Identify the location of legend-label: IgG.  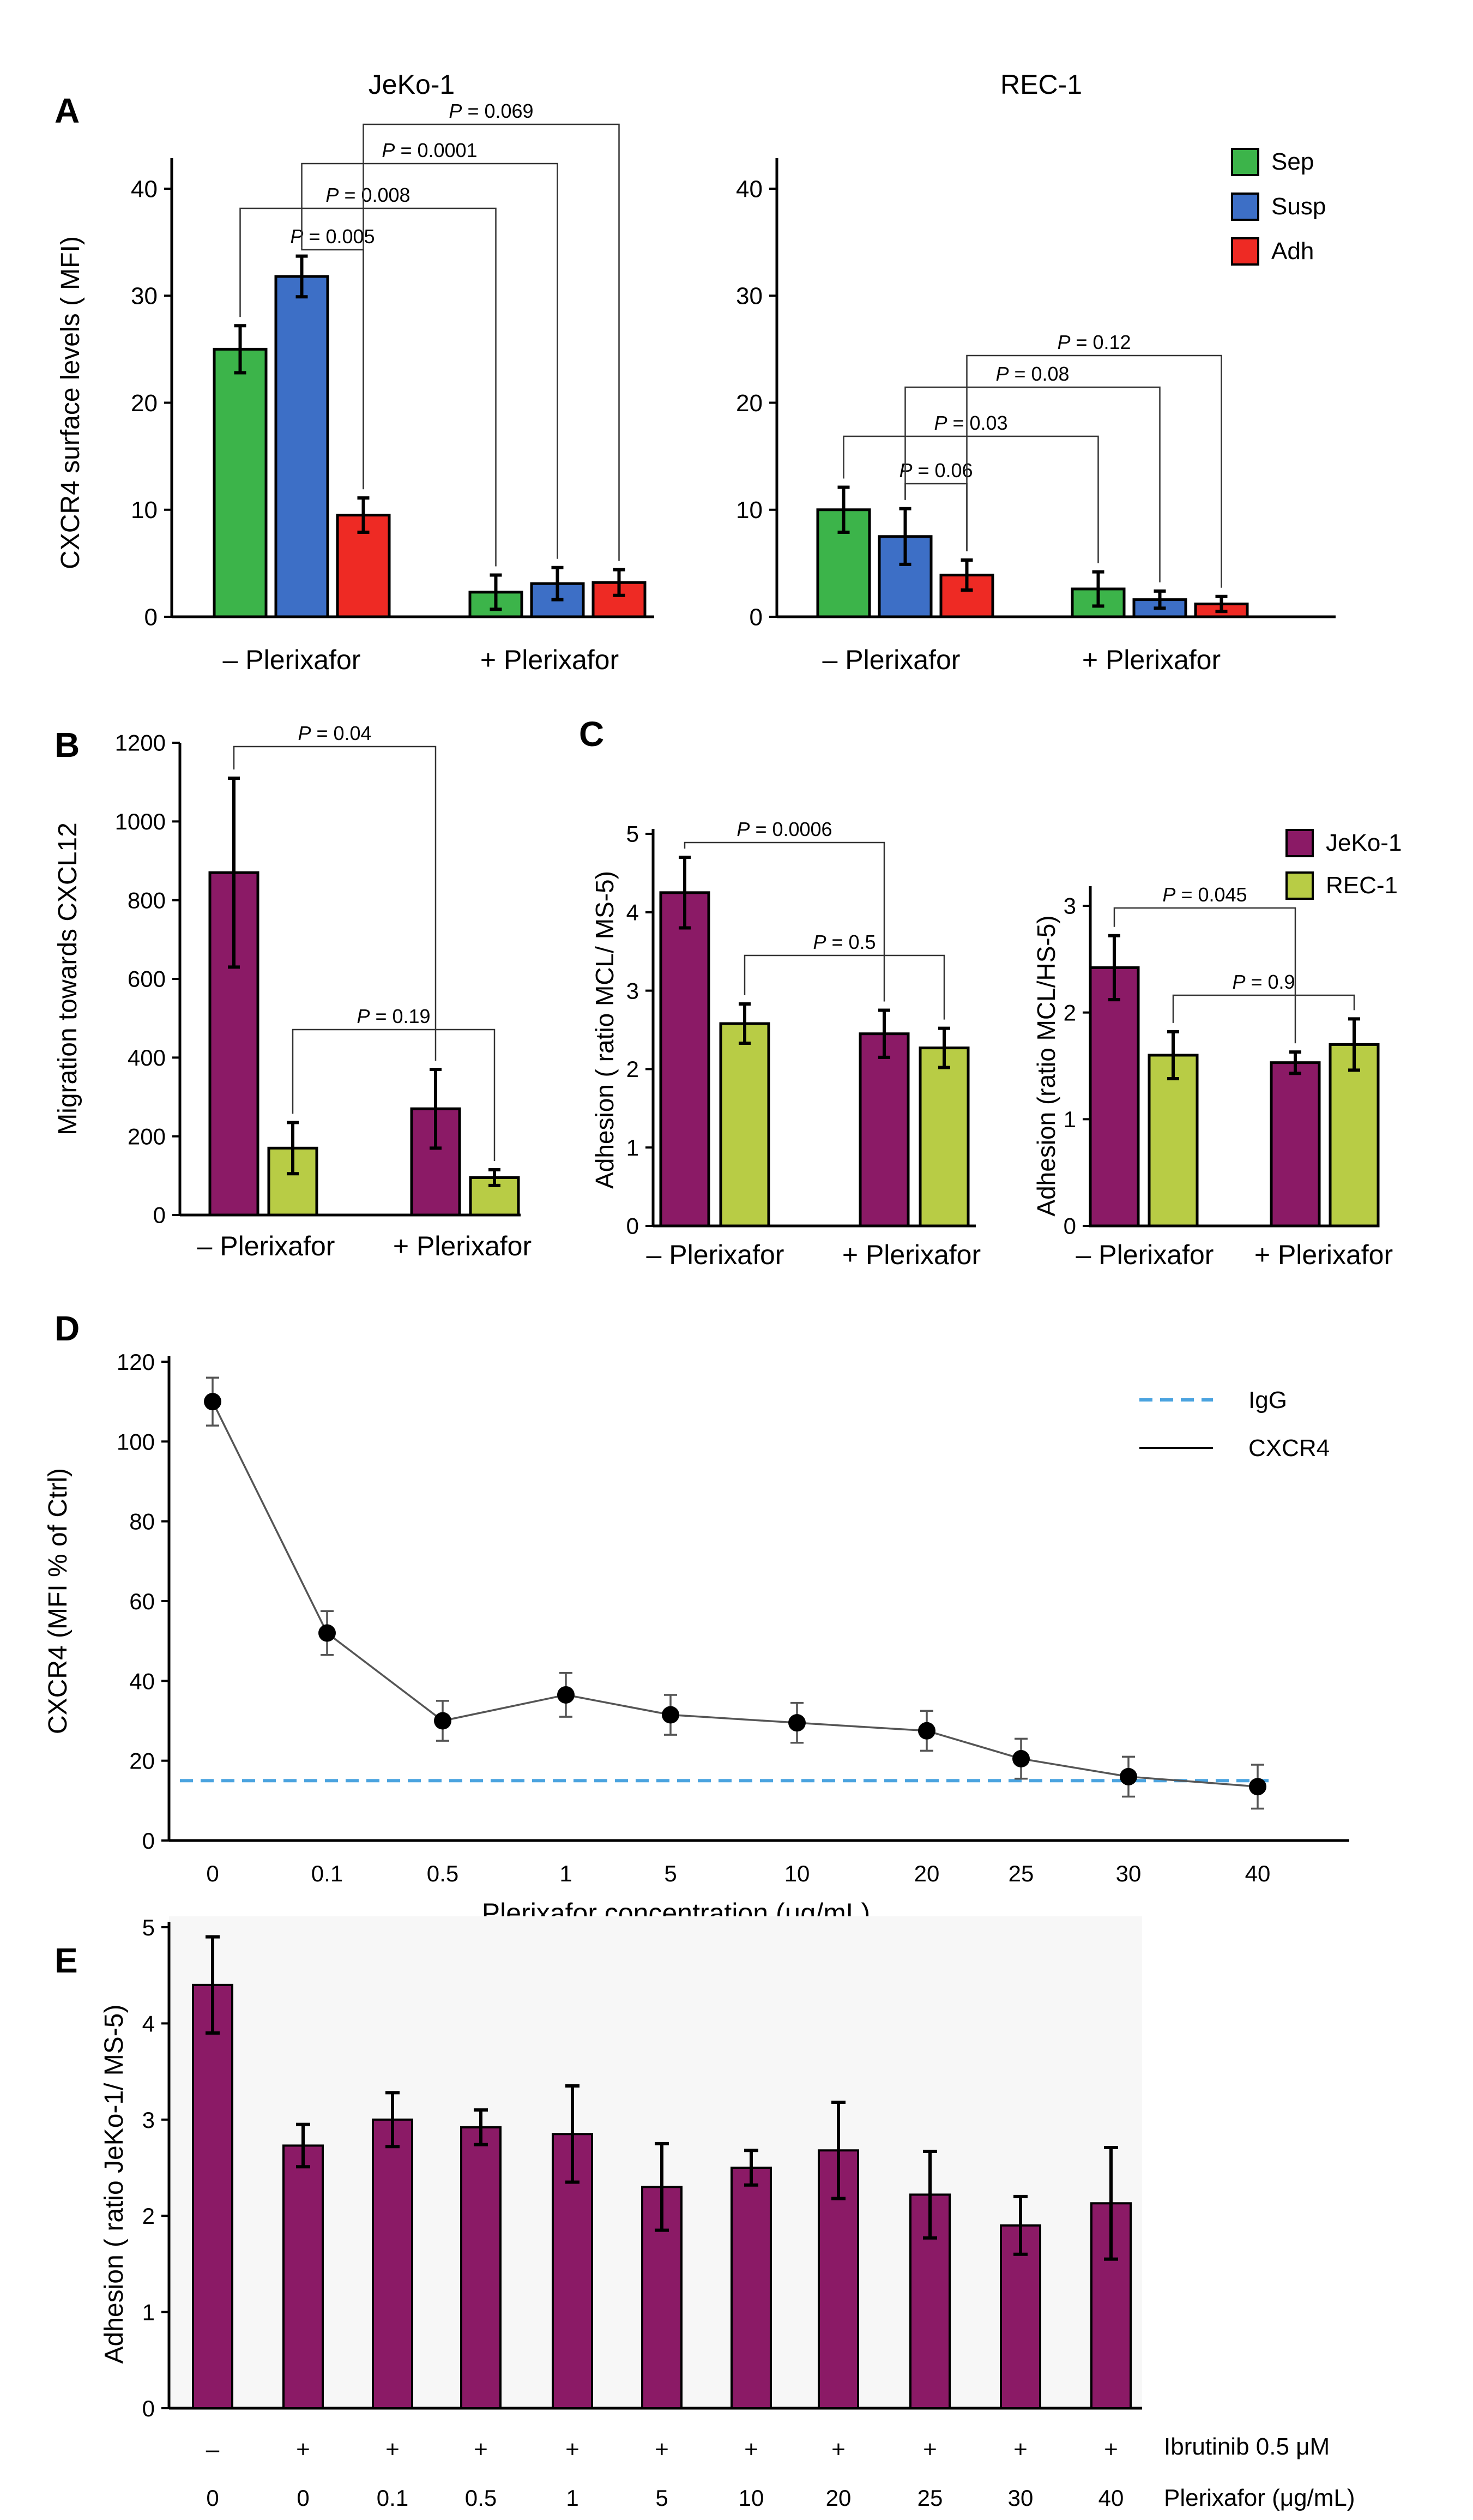
(1267, 1400).